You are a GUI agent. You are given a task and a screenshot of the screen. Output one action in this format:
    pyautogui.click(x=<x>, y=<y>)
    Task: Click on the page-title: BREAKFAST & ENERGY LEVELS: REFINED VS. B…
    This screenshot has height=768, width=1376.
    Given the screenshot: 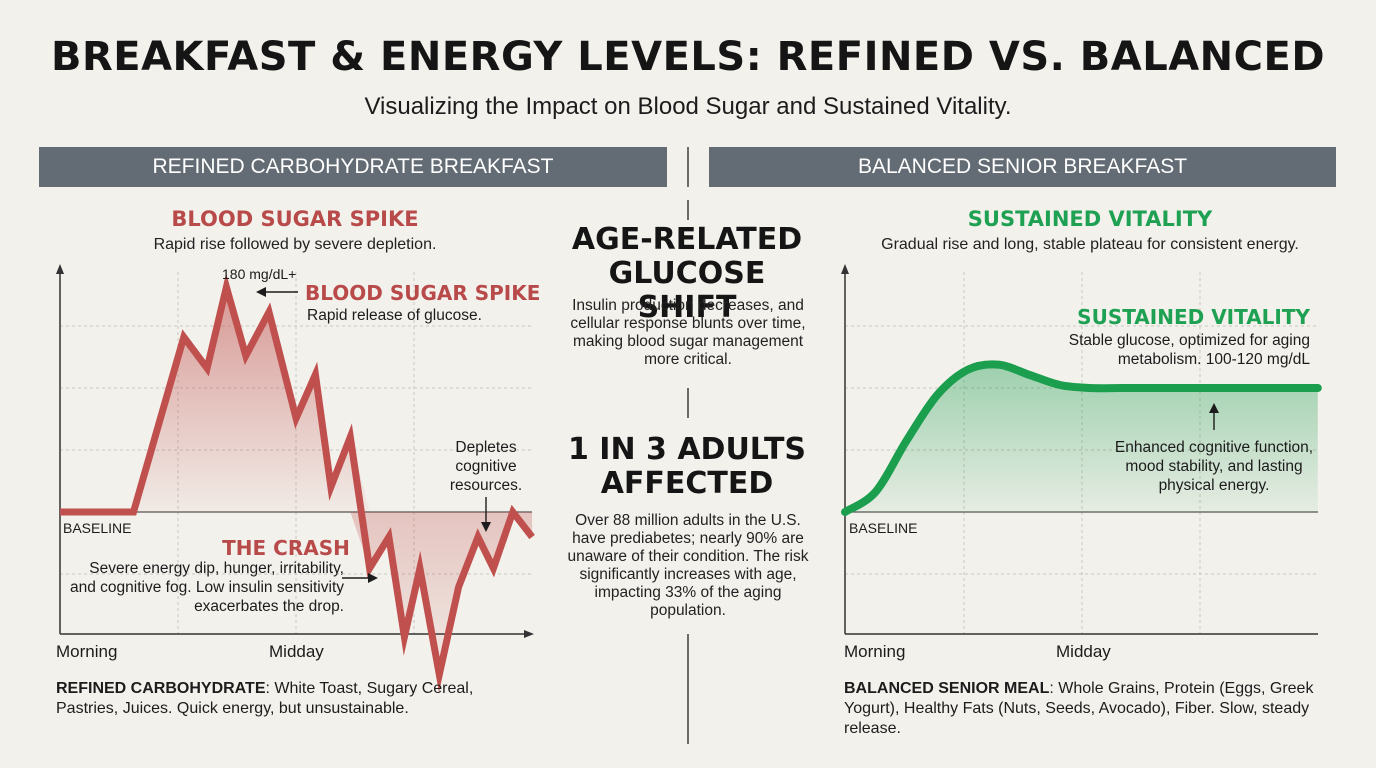 What is the action you would take?
    pyautogui.click(x=688, y=57)
    